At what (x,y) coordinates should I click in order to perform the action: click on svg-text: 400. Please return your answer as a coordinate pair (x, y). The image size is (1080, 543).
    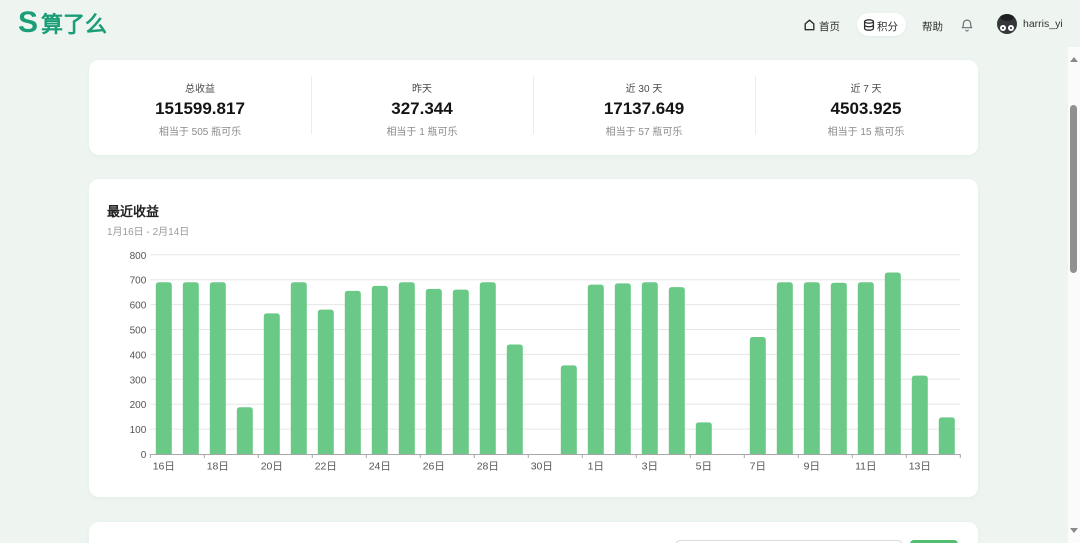
    Looking at the image, I should click on (138, 355).